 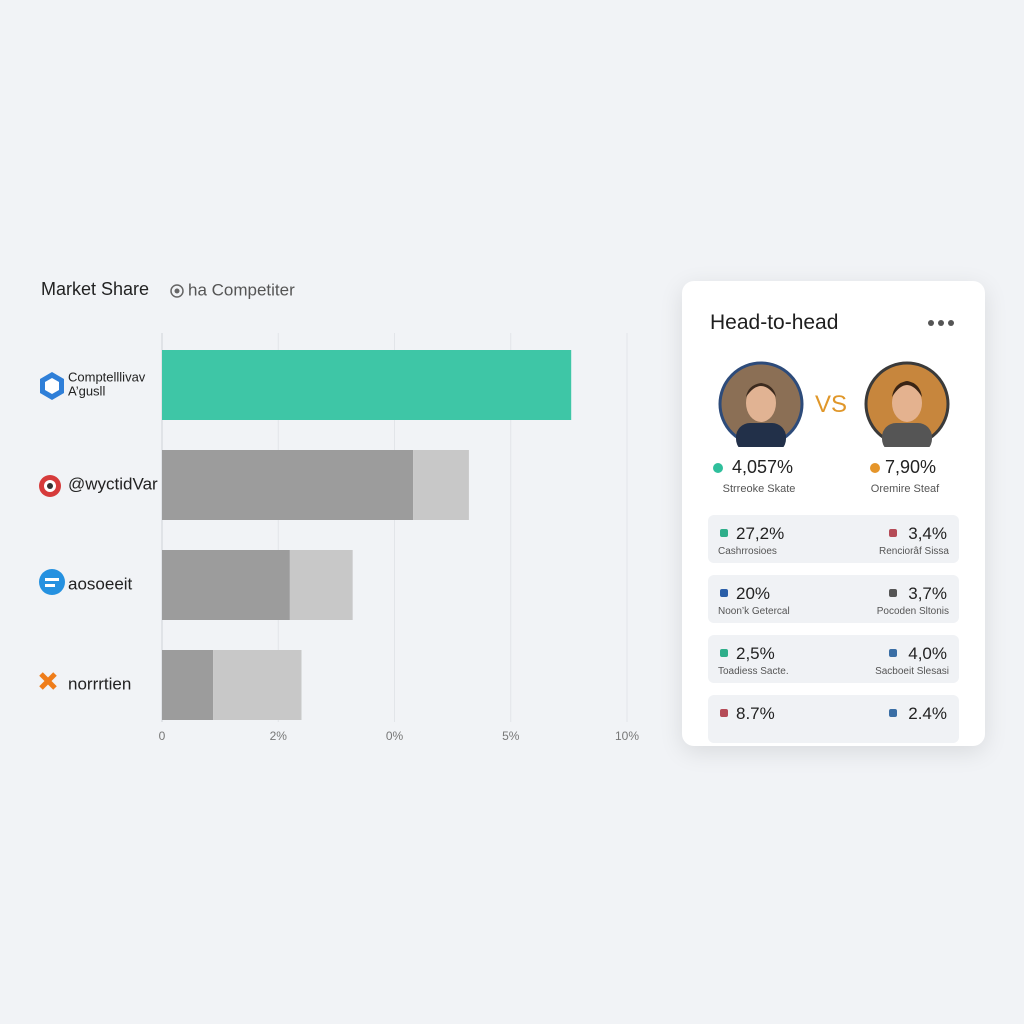 I want to click on x-tick-label: 5%, so click(x=511, y=736).